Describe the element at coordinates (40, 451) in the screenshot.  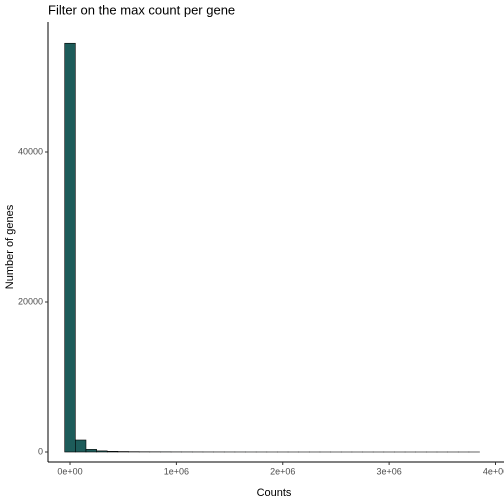
I see `y-tick-label: 0` at that location.